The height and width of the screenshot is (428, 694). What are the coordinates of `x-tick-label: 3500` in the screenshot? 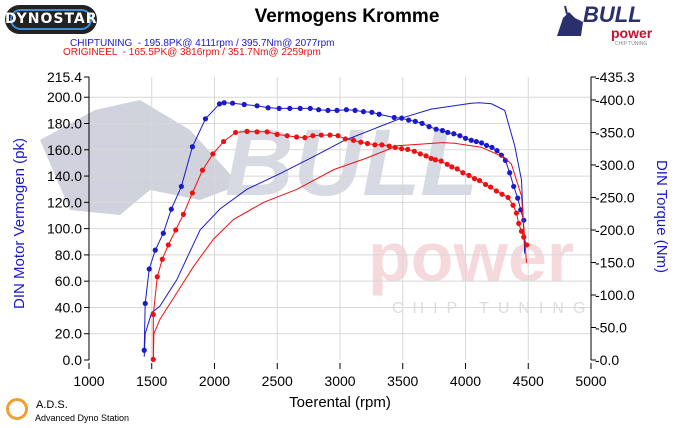 It's located at (402, 381).